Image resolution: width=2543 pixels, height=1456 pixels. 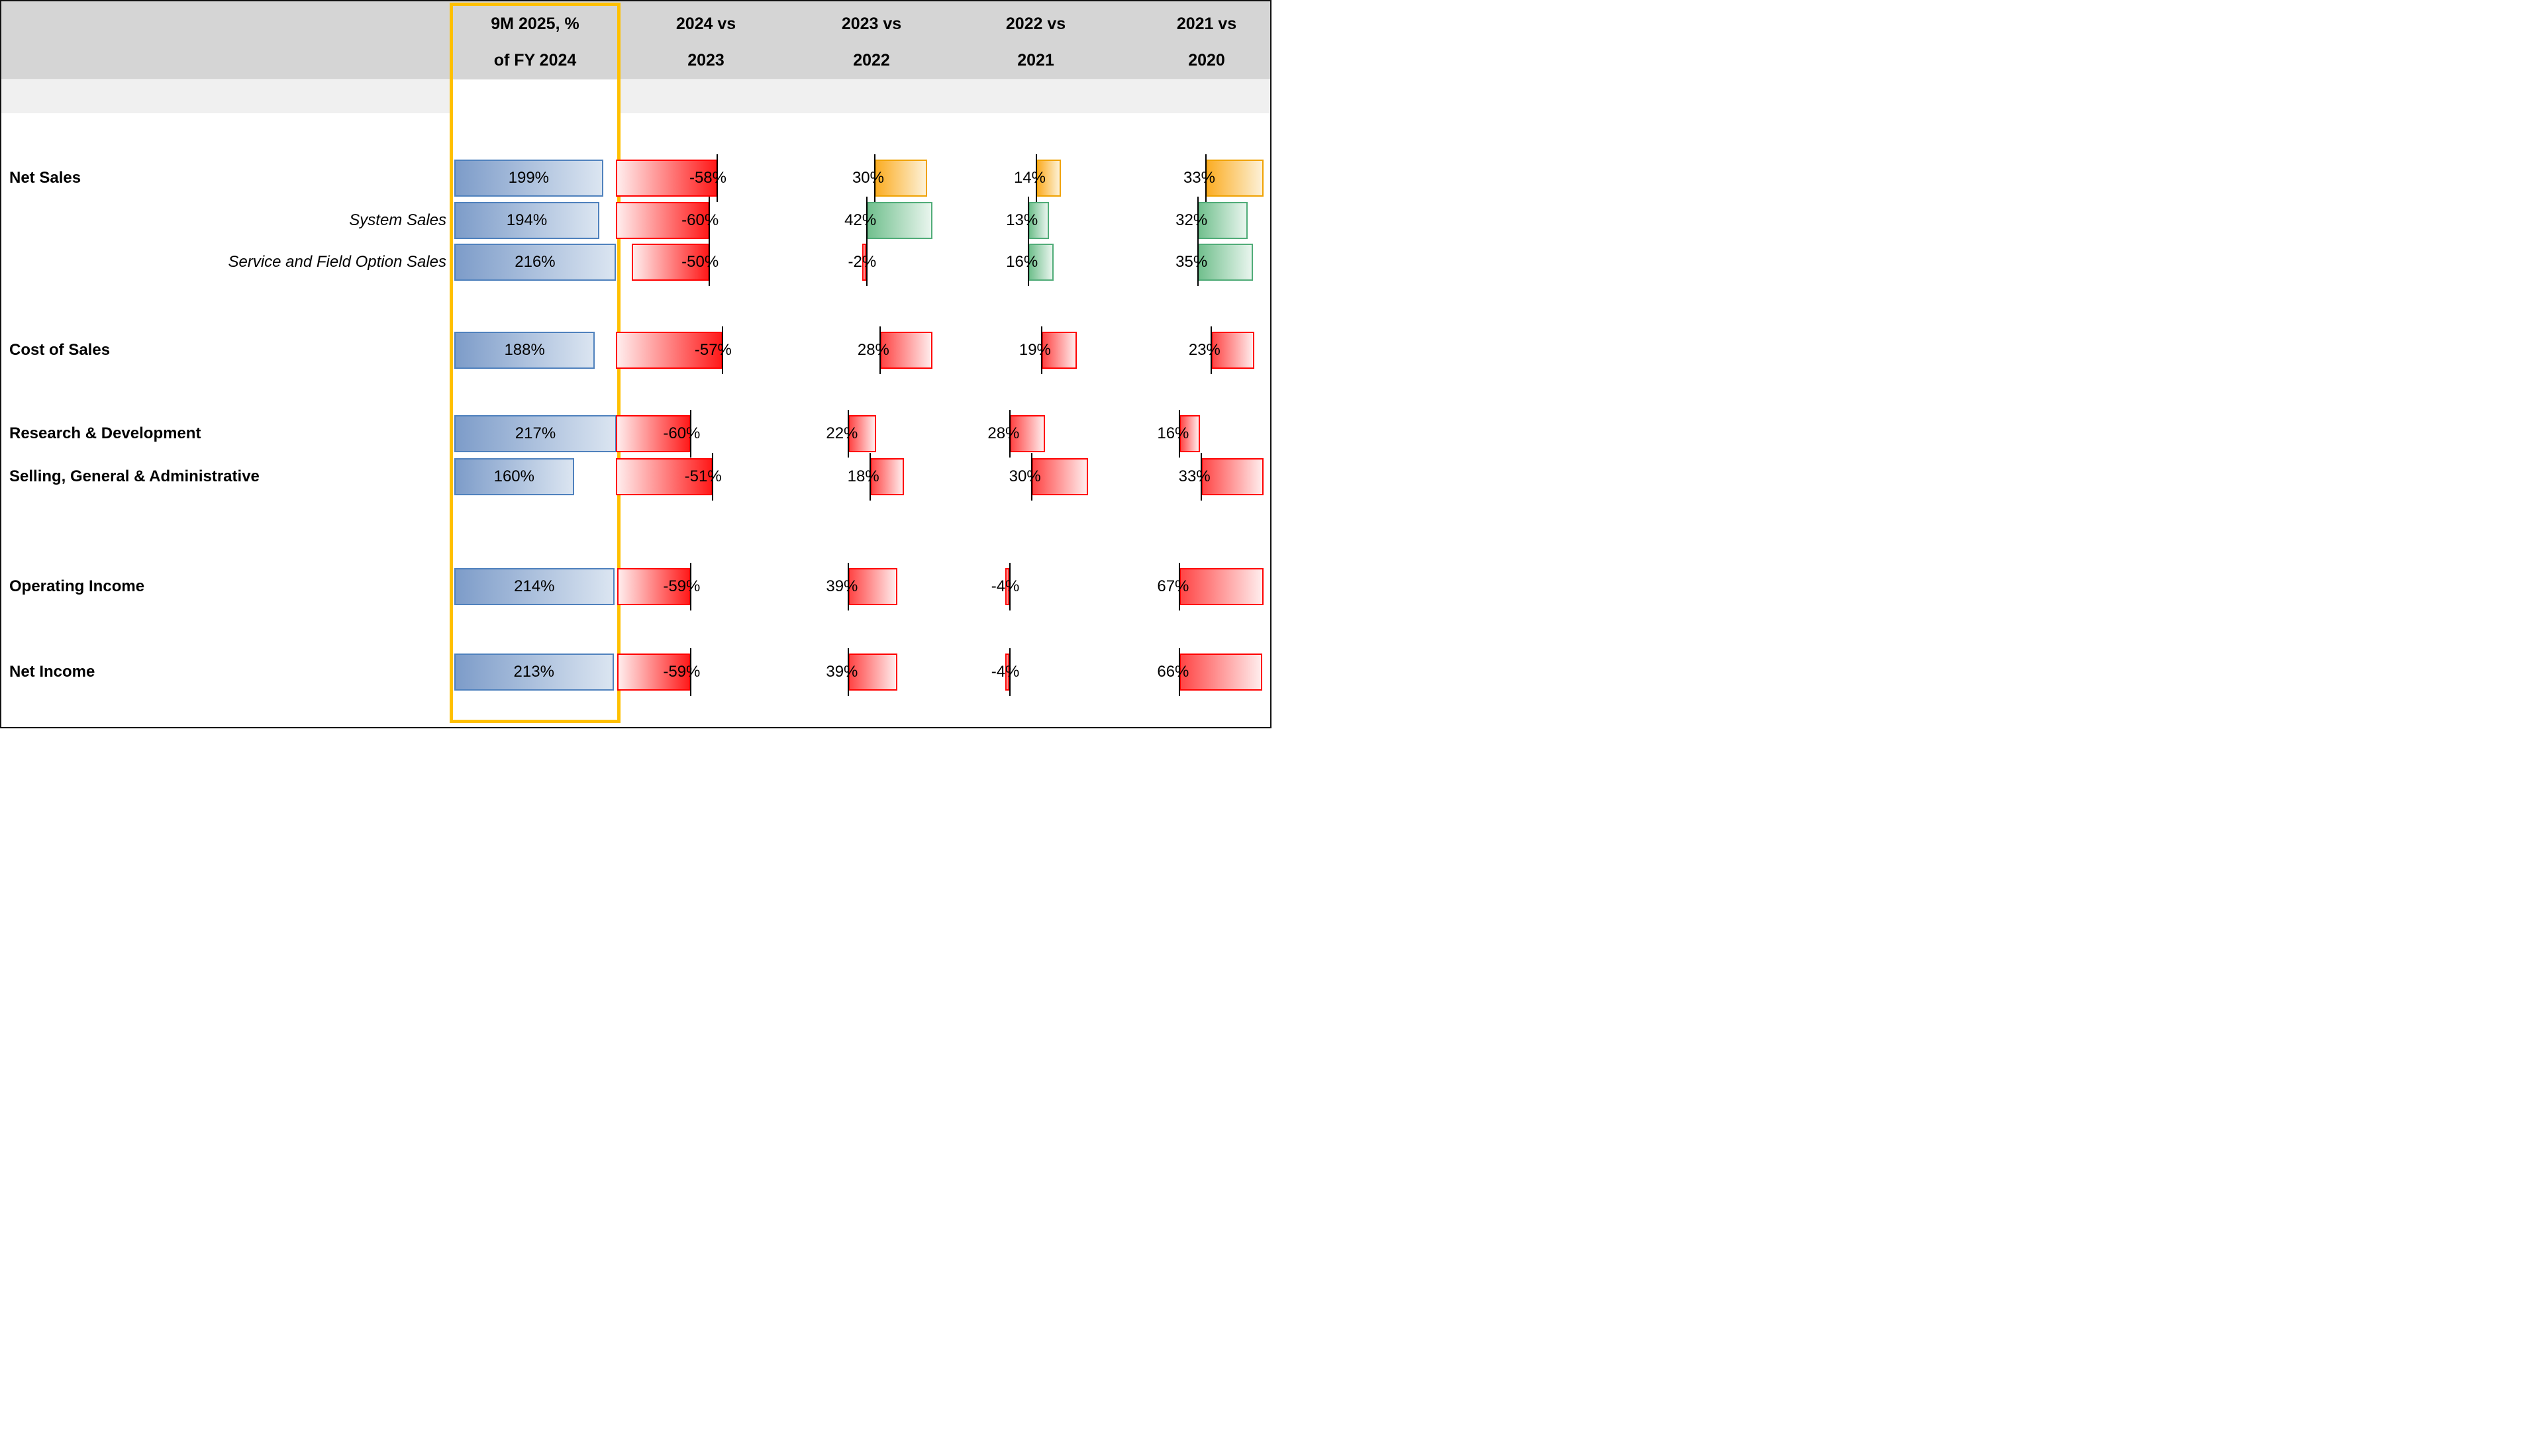 What do you see at coordinates (635, 96) in the screenshot?
I see `subheader-band` at bounding box center [635, 96].